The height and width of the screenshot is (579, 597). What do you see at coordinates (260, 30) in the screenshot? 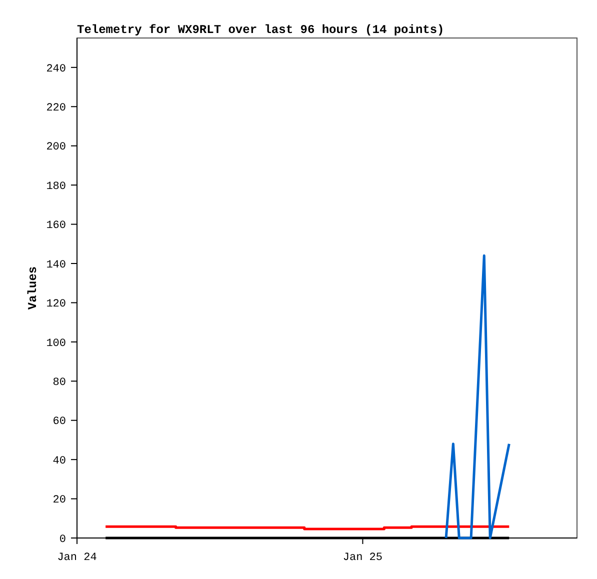
I see `chart-title: Telemetry for WX9RLT over last 96 hours (14 points)` at bounding box center [260, 30].